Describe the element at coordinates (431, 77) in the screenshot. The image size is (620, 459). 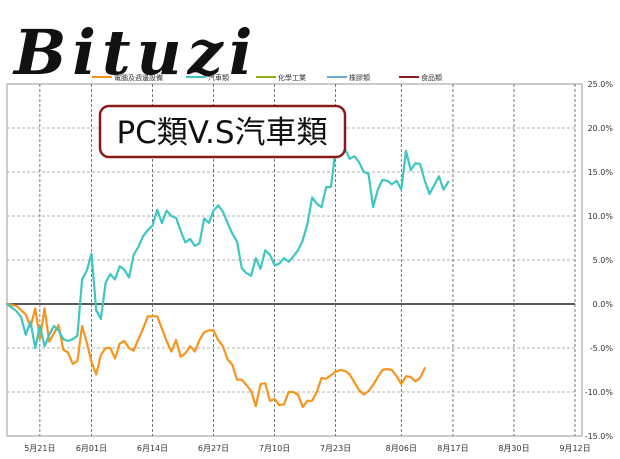
I see `legend-label: 食品類` at that location.